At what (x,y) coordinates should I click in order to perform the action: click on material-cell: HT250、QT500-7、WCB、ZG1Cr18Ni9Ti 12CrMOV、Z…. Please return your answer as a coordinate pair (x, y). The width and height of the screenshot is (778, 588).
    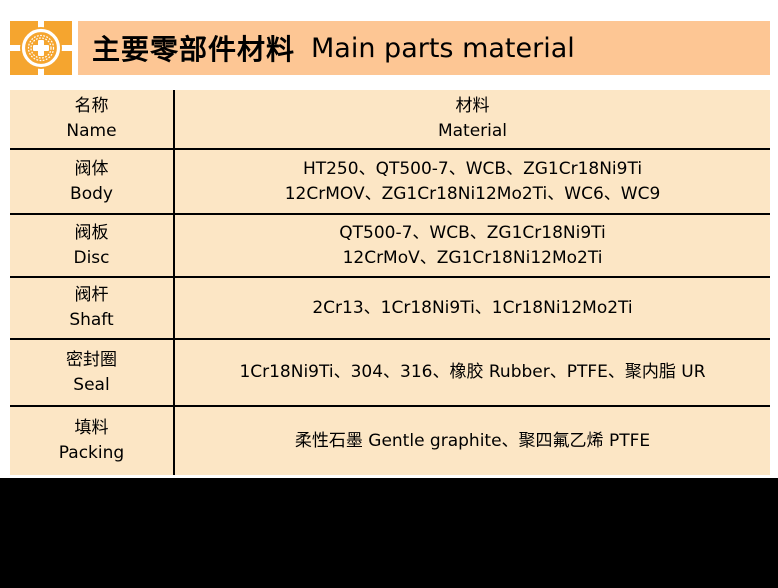
    Looking at the image, I should click on (472, 181).